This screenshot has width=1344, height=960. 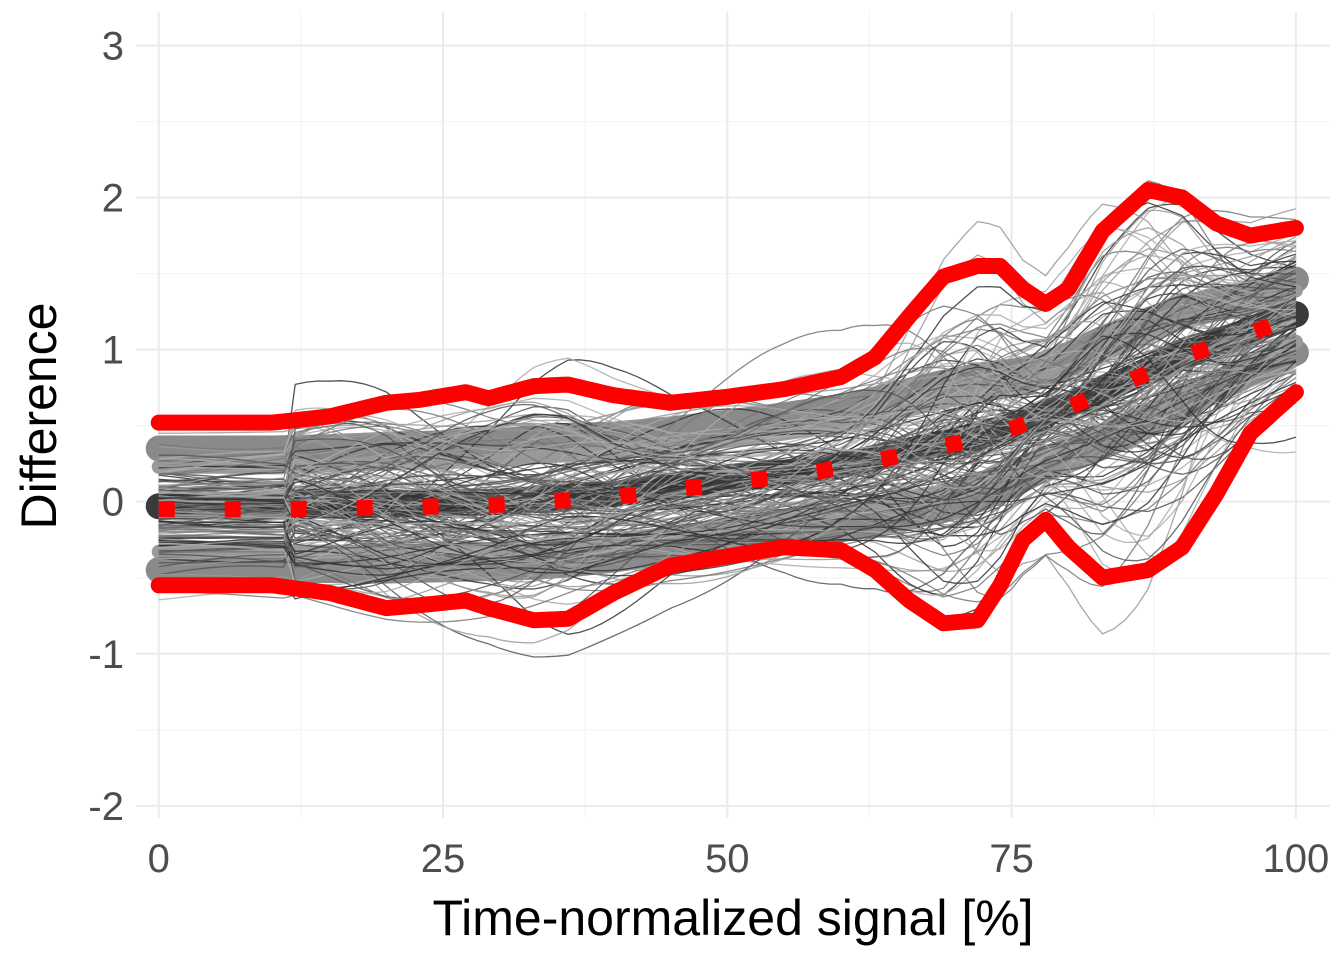 I want to click on y-tick-label: 1, so click(x=113, y=351).